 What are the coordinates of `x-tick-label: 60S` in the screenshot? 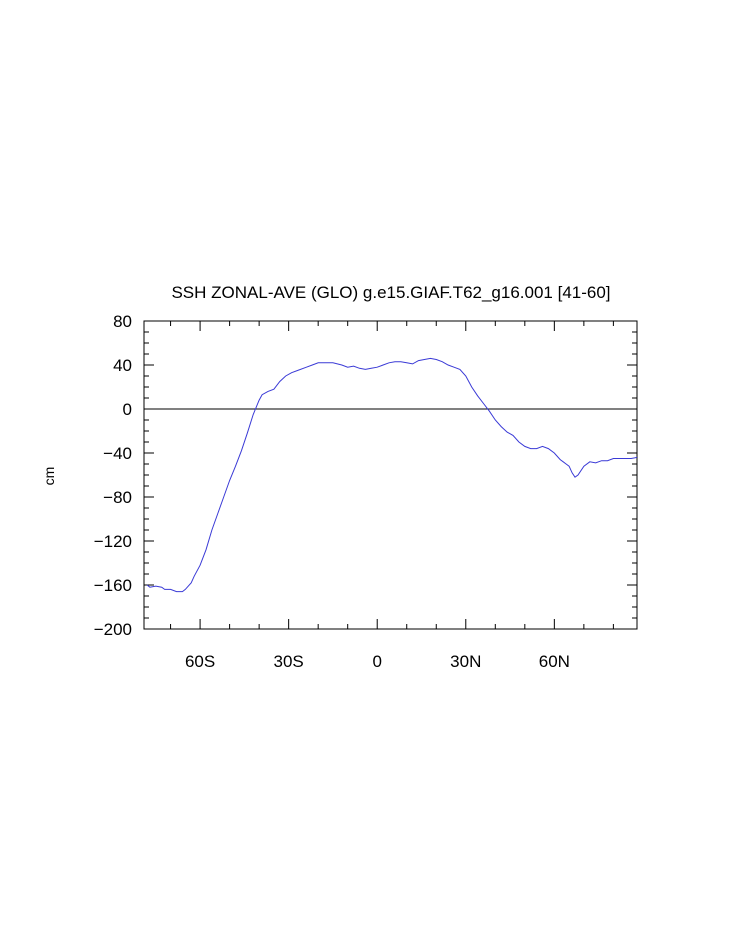 It's located at (200, 661).